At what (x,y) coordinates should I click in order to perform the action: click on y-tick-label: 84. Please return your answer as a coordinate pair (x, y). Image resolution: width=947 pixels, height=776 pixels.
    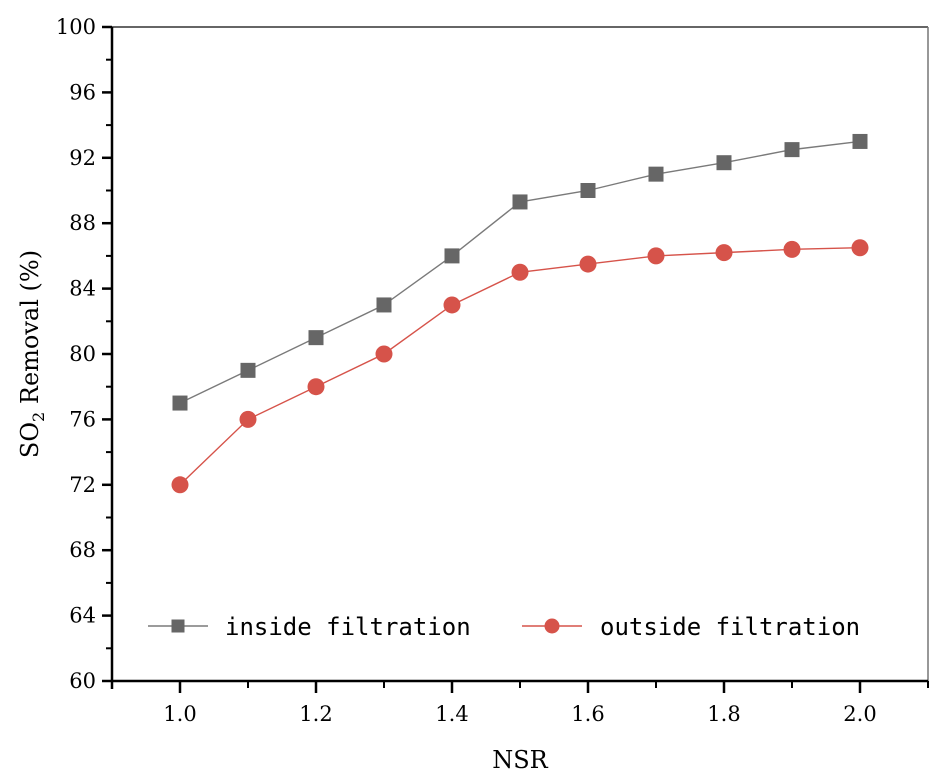
    Looking at the image, I should click on (82, 289).